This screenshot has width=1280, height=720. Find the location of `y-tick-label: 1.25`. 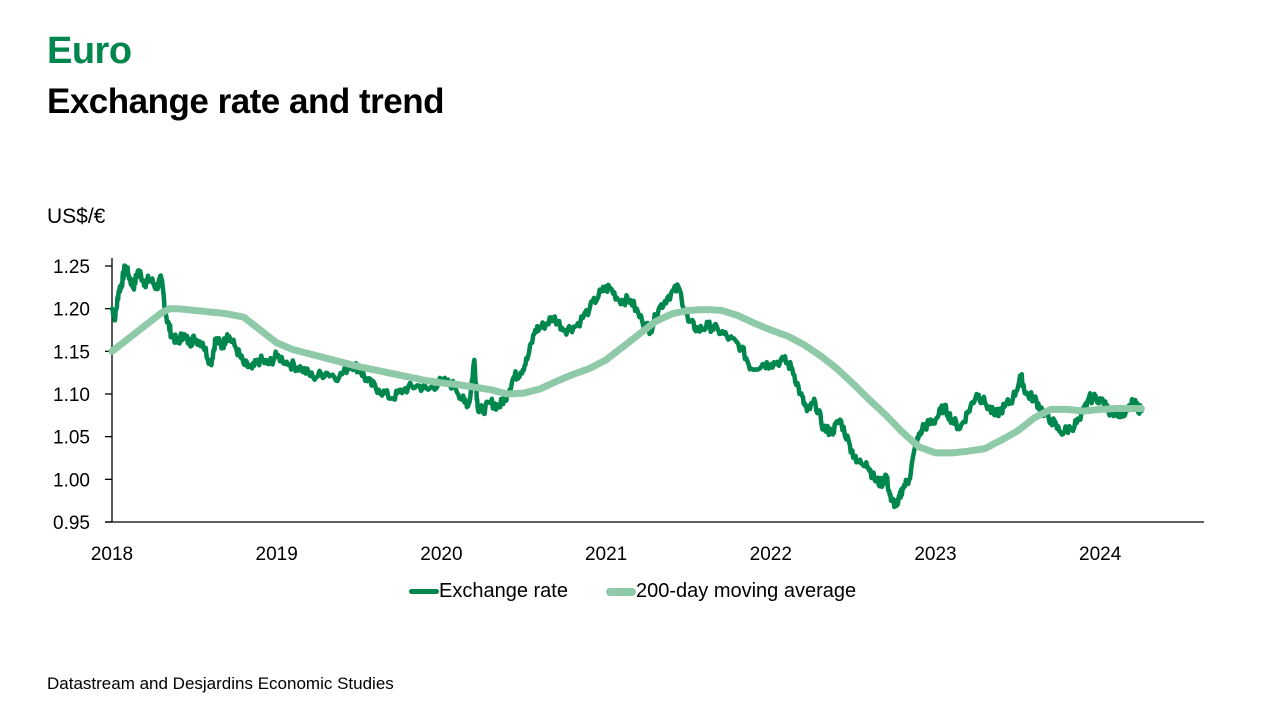

y-tick-label: 1.25 is located at coordinates (71, 267).